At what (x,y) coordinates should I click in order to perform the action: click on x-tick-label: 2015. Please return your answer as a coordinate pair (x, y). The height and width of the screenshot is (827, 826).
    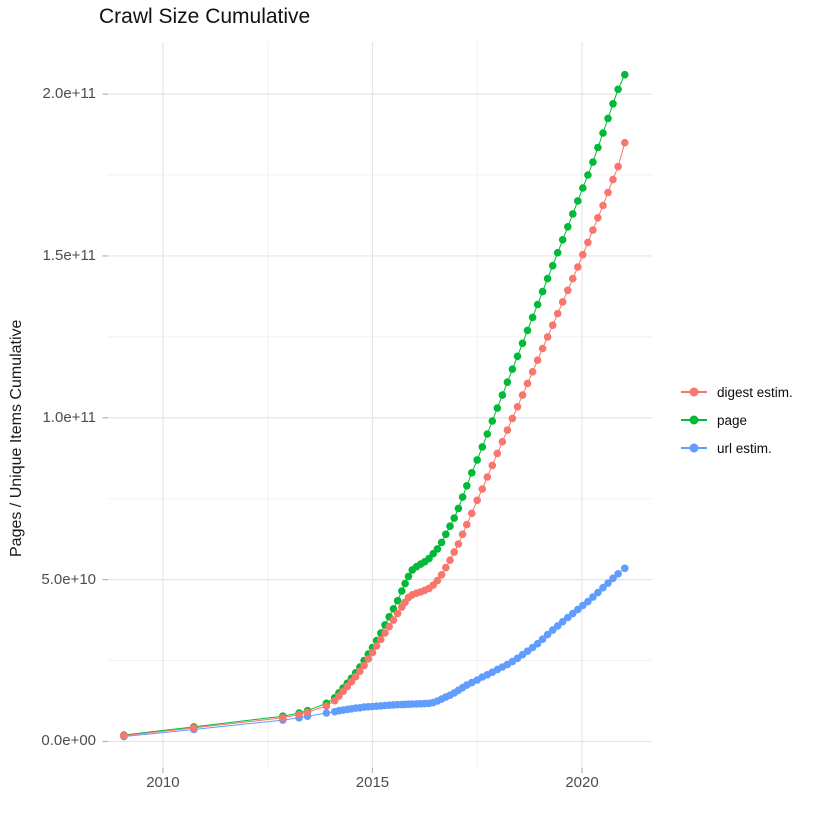
    Looking at the image, I should click on (372, 782).